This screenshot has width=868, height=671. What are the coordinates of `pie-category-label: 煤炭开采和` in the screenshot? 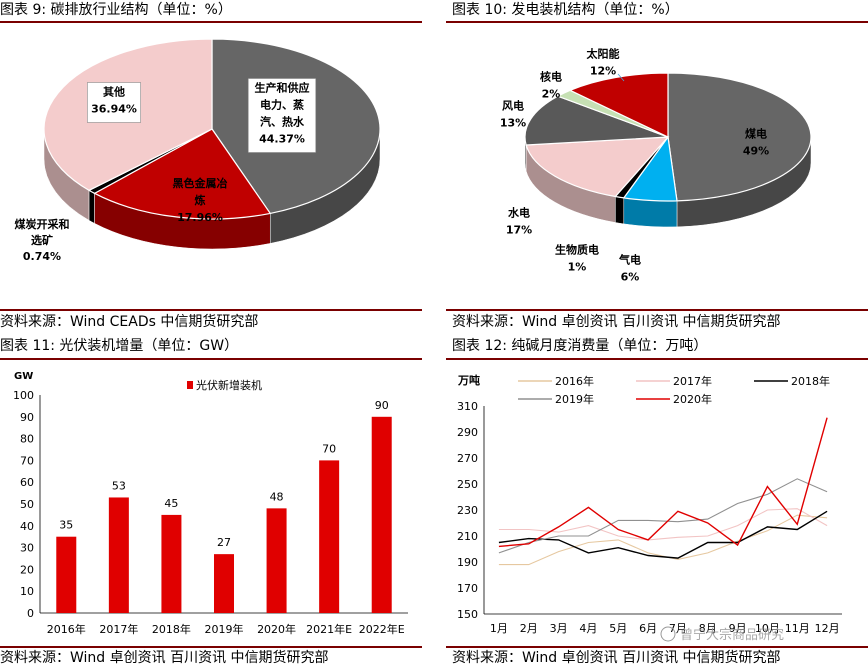 It's located at (42, 224).